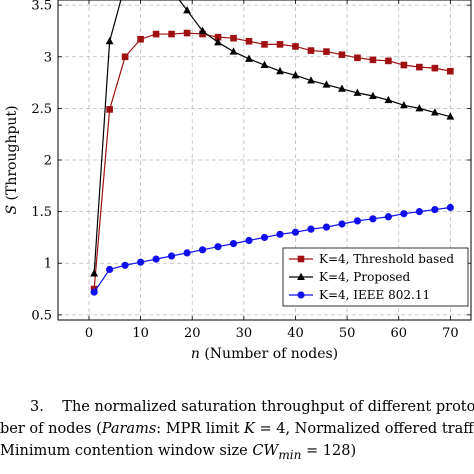  What do you see at coordinates (364, 429) in the screenshot?
I see `caption-line-2-c: = 4, Normalized offered traff` at bounding box center [364, 429].